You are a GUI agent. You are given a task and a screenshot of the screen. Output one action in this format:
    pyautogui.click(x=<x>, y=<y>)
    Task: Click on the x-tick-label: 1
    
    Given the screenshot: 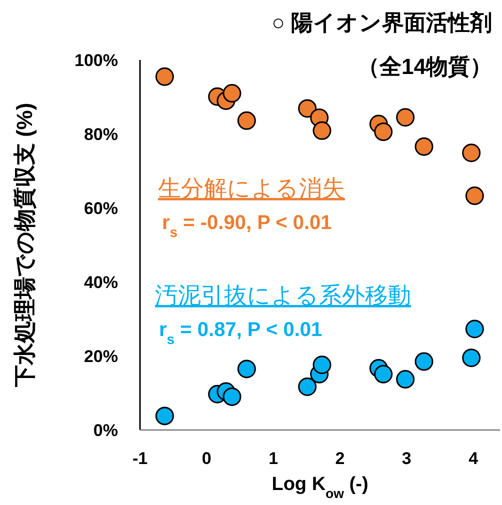 What is the action you would take?
    pyautogui.click(x=273, y=458)
    